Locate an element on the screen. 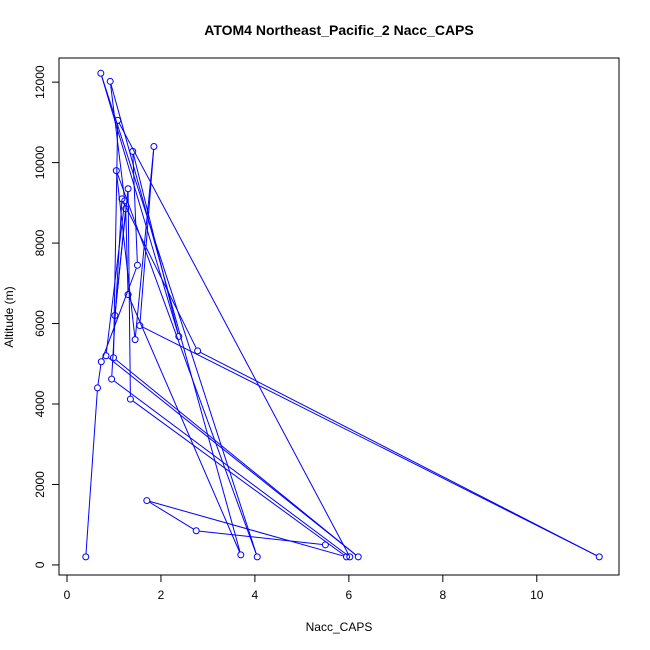  y-tick-label: 6000 is located at coordinates (40, 323).